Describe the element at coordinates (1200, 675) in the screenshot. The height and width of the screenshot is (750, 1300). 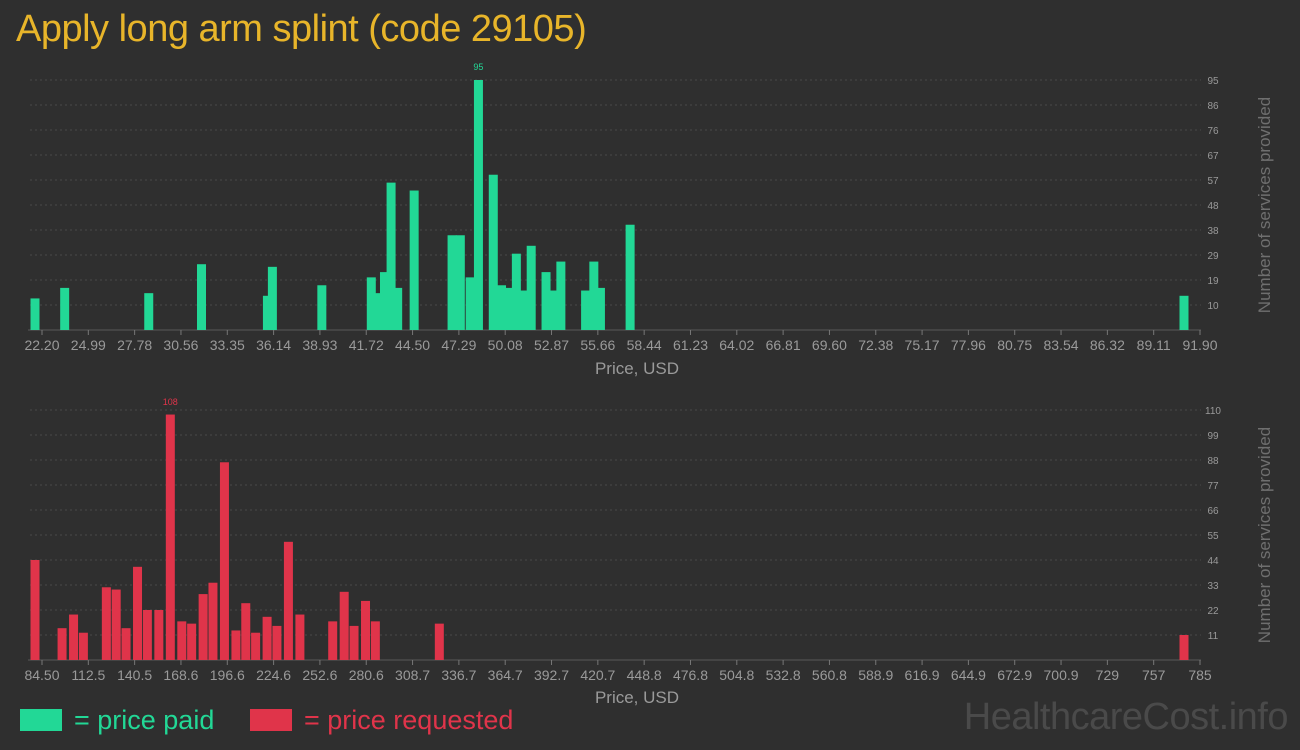
I see `x-tick-label: 785` at that location.